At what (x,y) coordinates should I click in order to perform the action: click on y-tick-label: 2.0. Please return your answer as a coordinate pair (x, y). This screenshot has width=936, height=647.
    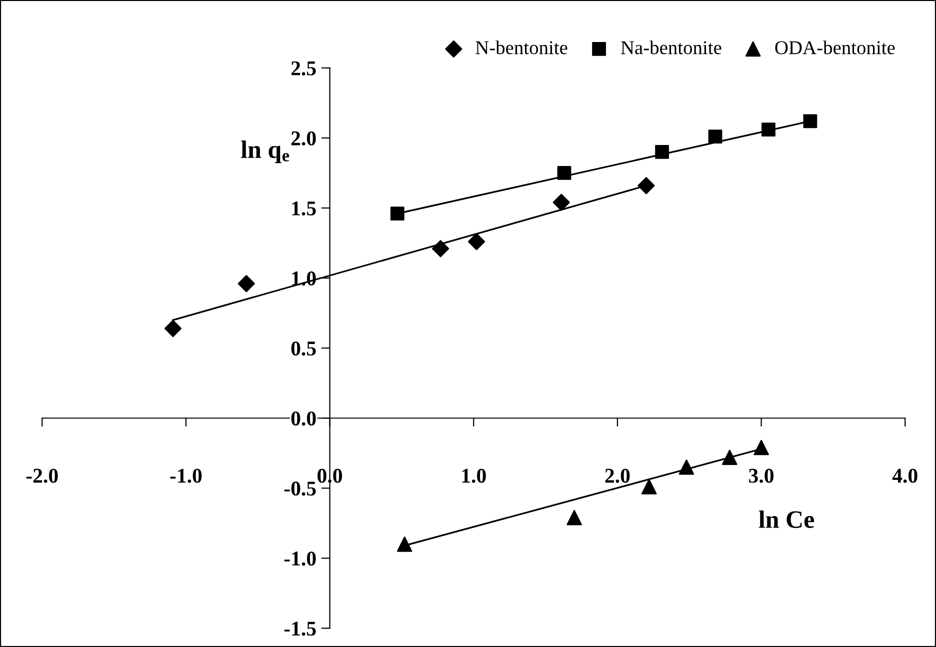
    Looking at the image, I should click on (303, 138).